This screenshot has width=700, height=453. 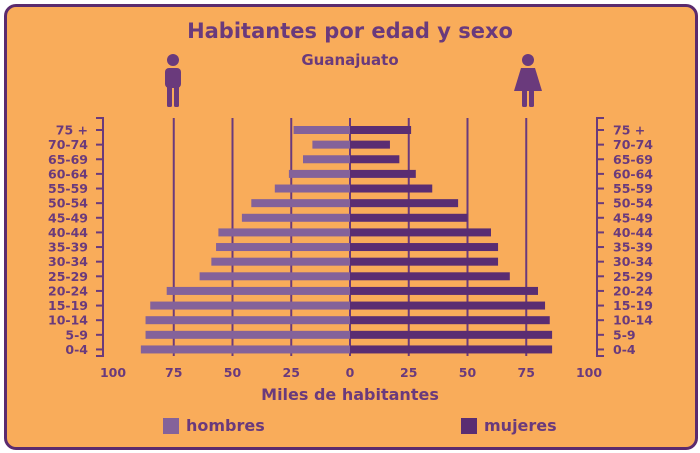 I want to click on chart-title: Habitantes por edad y sexo, so click(x=350, y=31).